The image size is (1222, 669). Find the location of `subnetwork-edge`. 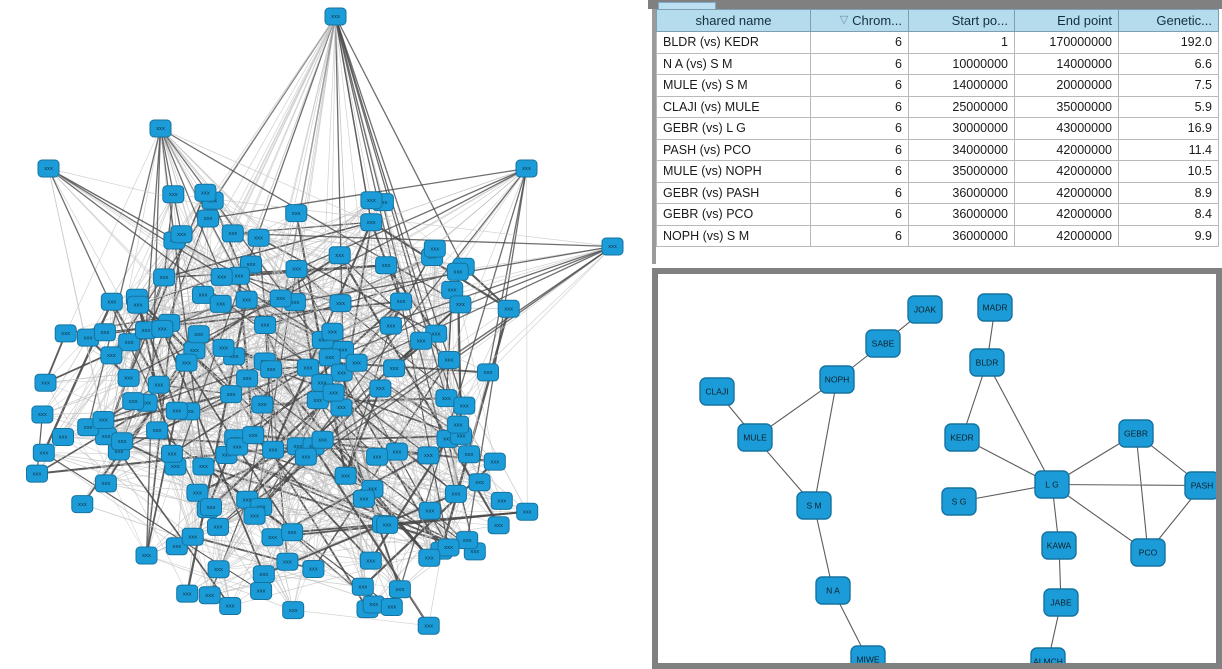

subnetwork-edge is located at coordinates (1019, 423).